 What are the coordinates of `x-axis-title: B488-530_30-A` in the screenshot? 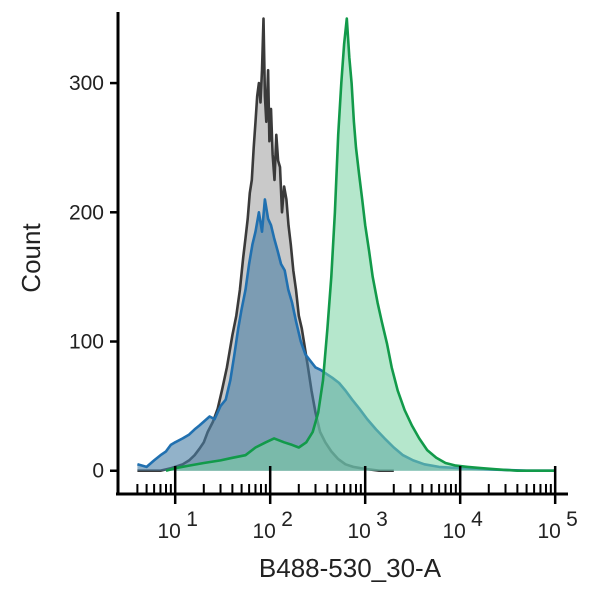 It's located at (350, 568).